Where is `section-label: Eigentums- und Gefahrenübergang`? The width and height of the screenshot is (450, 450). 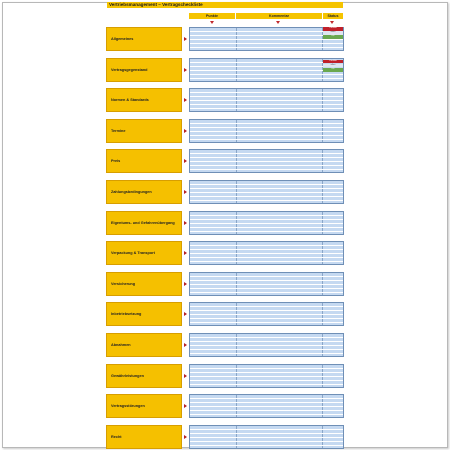
section-label: Eigentums- und Gefahrenübergang is located at coordinates (144, 222).